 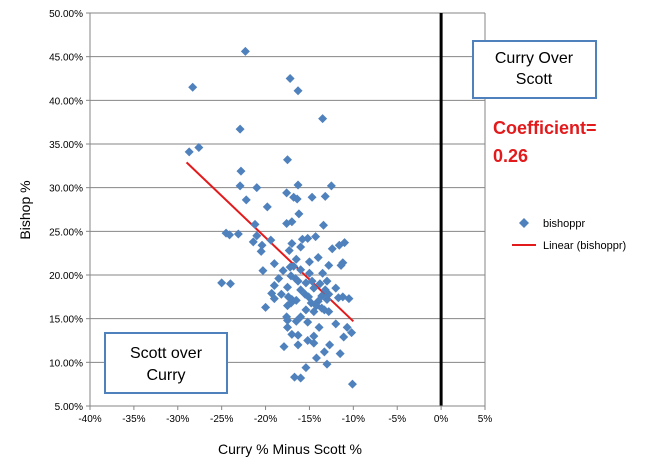 I want to click on legend-marker-diamond, so click(x=524, y=223).